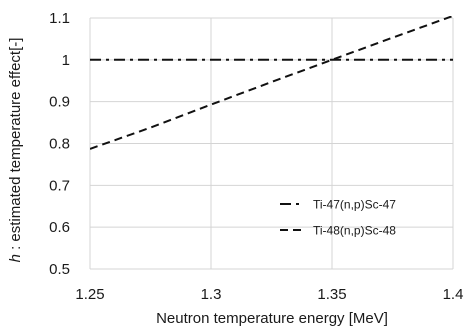  What do you see at coordinates (15, 146) in the screenshot?
I see `y-axis-title-text: : estimated temperature effect[-]` at bounding box center [15, 146].